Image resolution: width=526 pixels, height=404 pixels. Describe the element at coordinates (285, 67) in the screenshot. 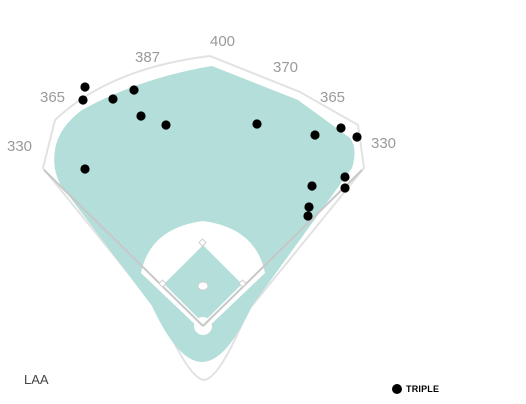

I see `distance-label-rcf: 370` at that location.